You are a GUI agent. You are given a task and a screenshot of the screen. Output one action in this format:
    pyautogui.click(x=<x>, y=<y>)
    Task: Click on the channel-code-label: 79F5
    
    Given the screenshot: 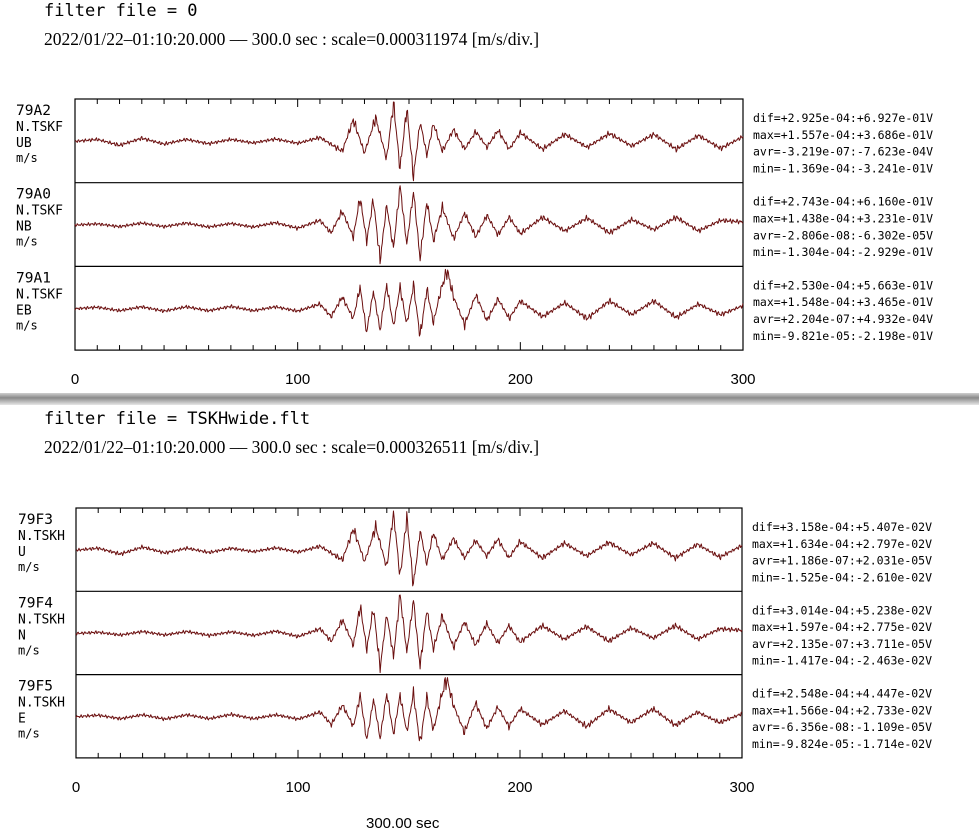 What is the action you would take?
    pyautogui.click(x=35, y=687)
    